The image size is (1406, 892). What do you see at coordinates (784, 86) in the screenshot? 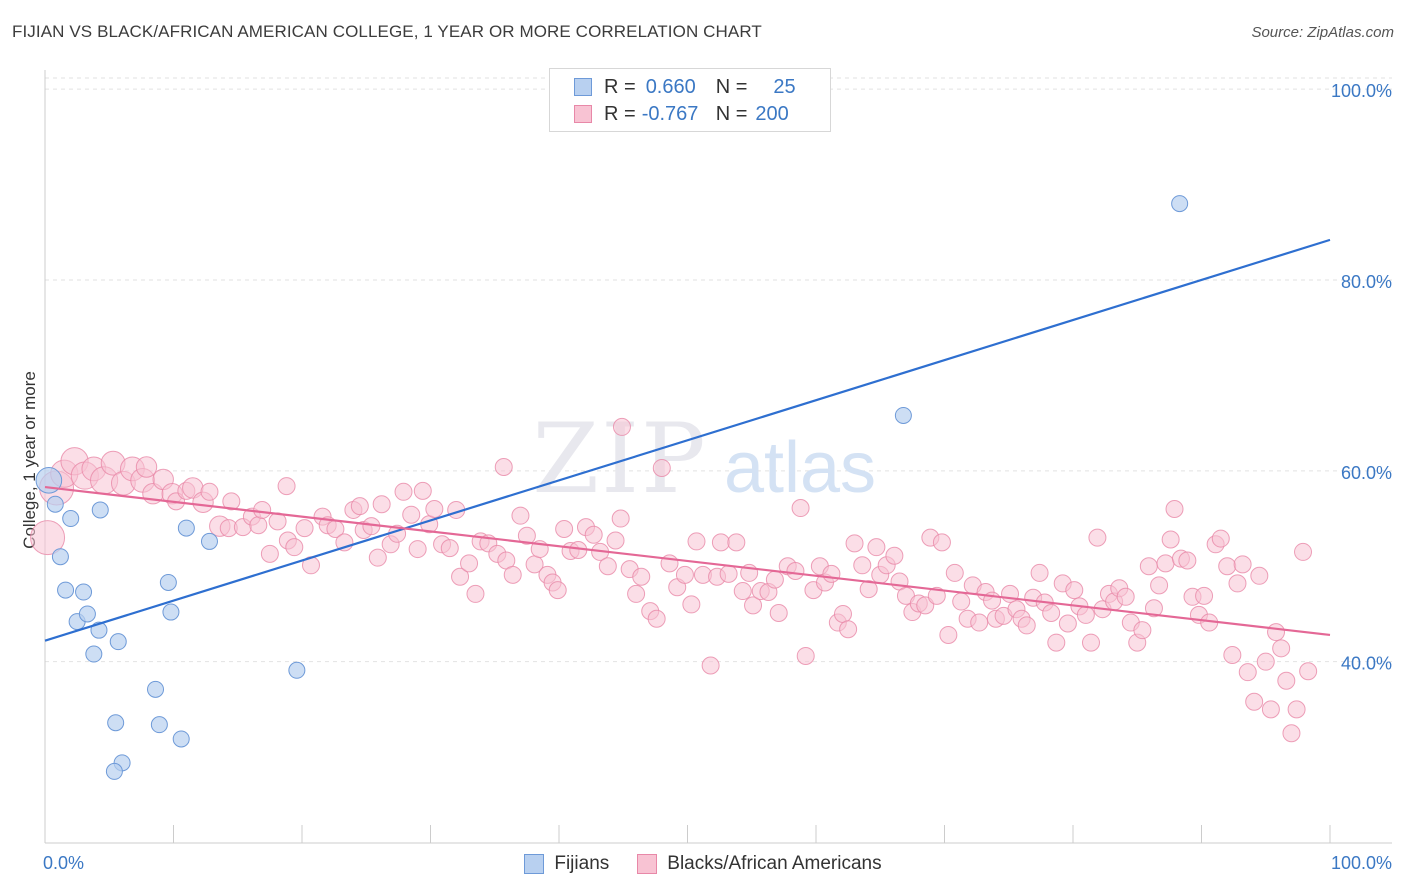
I see `legend-n-value-fijians: 25` at bounding box center [784, 86].